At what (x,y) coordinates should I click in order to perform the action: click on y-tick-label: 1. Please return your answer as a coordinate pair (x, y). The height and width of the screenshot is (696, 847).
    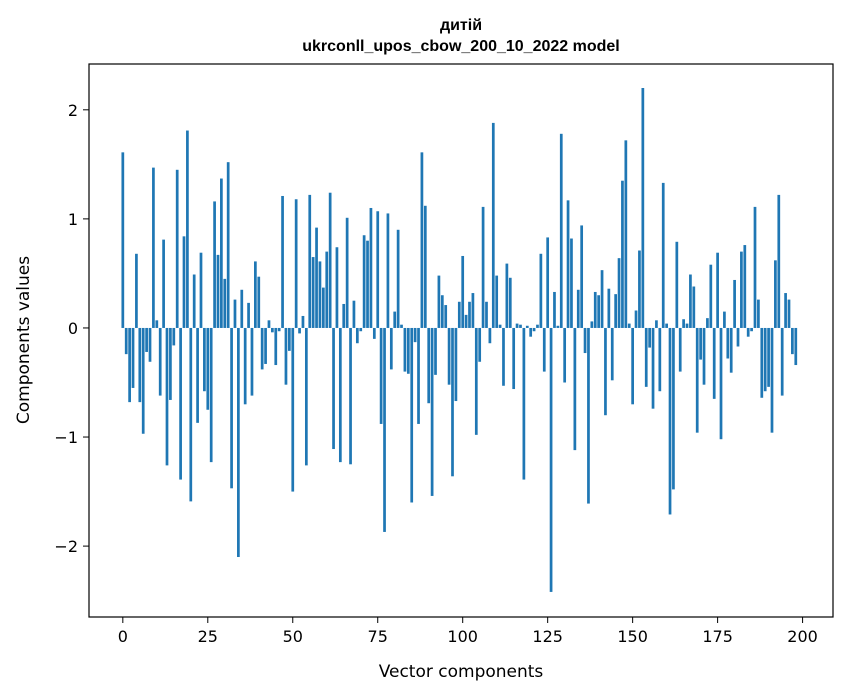
    Looking at the image, I should click on (73, 219).